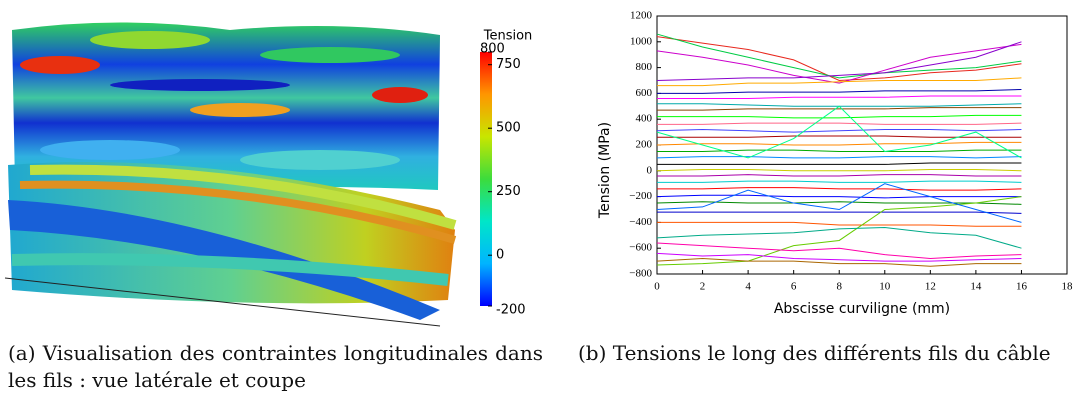 This screenshot has height=401, width=1084. Describe the element at coordinates (22, 353) in the screenshot. I see `caption-label: (a)` at that location.